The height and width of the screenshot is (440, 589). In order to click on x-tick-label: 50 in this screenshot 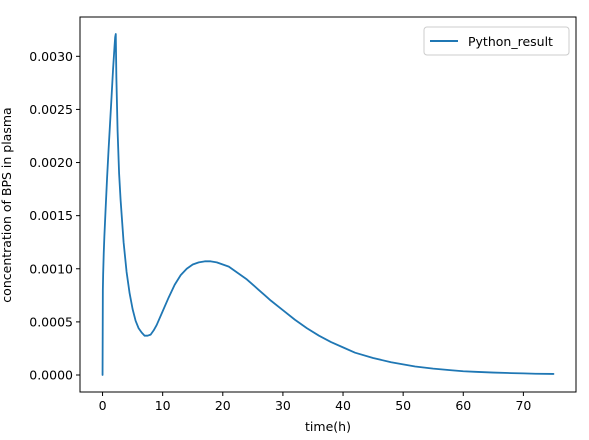, I will do `click(403, 405)`.